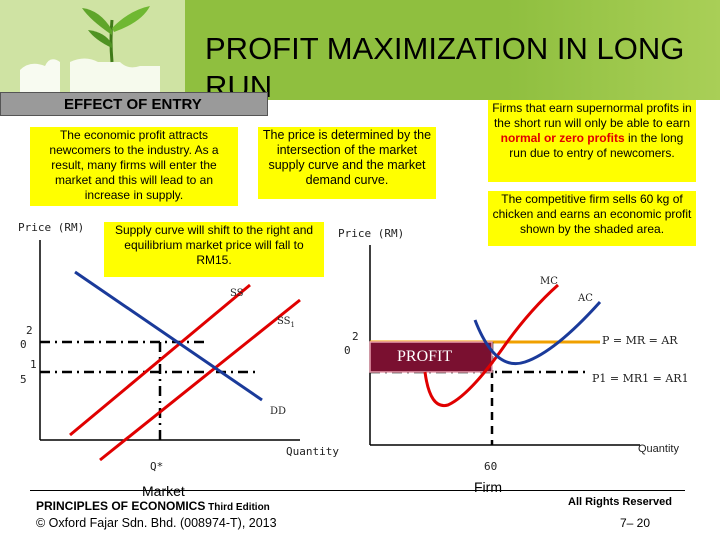 The image size is (720, 540). Describe the element at coordinates (640, 378) in the screenshot. I see `p1-mr1-ar1-label: P1 = MR1 = AR1` at that location.